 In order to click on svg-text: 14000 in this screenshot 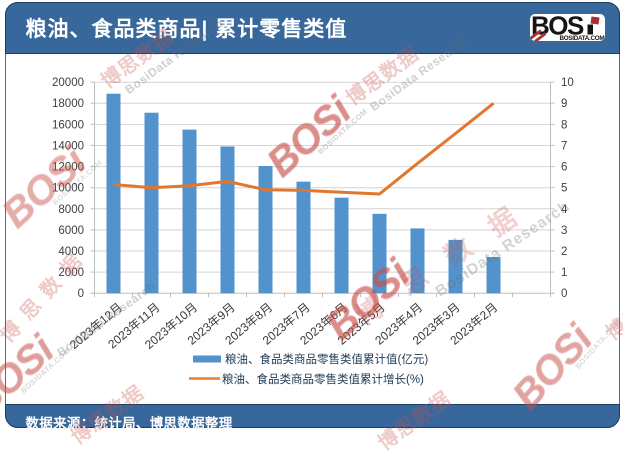, I will do `click(68, 146)`.